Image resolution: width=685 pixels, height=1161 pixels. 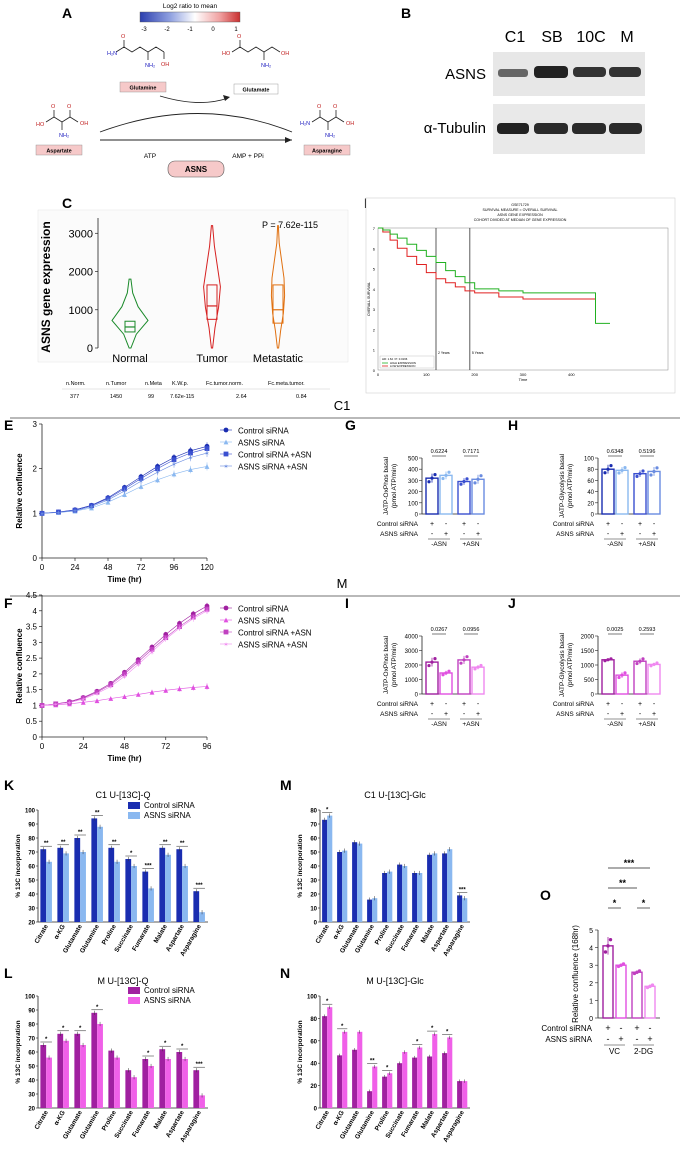 I want to click on glutamate-box, so click(x=256, y=89).